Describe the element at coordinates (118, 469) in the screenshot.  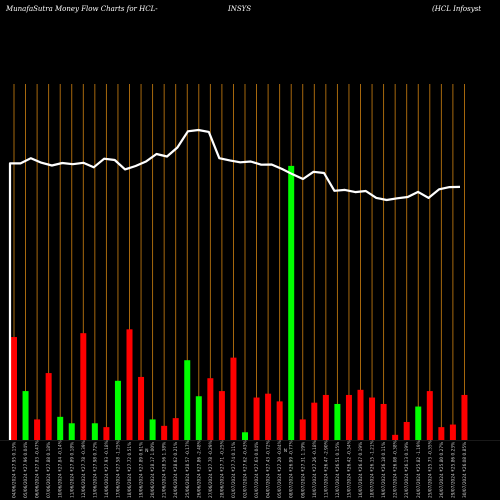
I see `x-axis-label: 17/06/2024 ₹27.58 -1.25%` at that location.